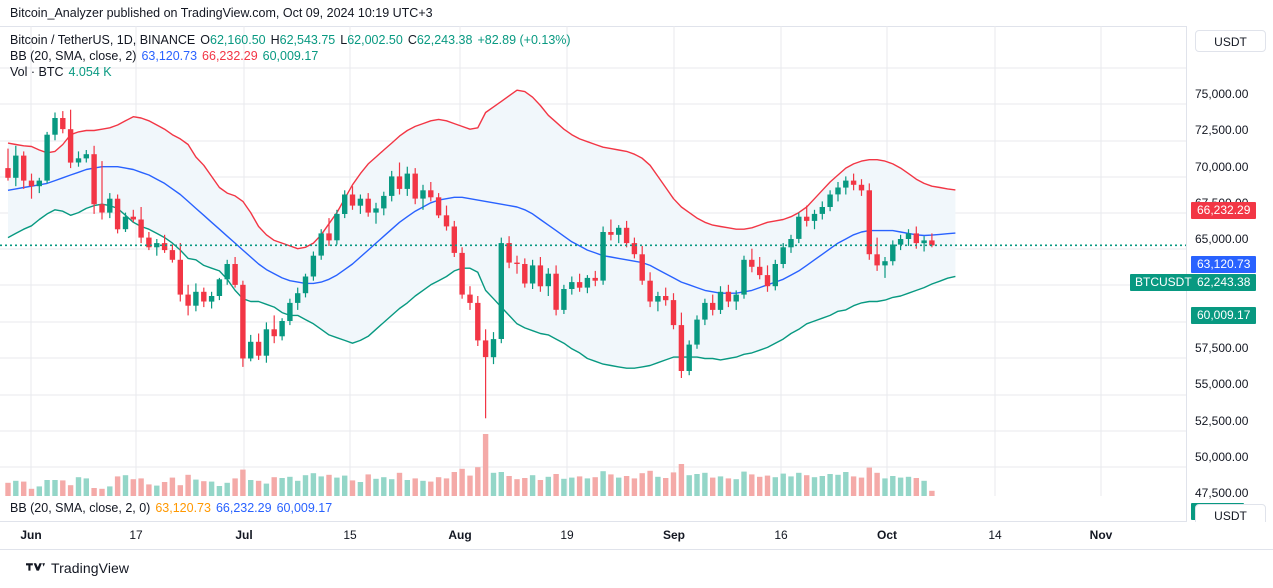  I want to click on price-axis-unit-top: USDT, so click(1230, 41).